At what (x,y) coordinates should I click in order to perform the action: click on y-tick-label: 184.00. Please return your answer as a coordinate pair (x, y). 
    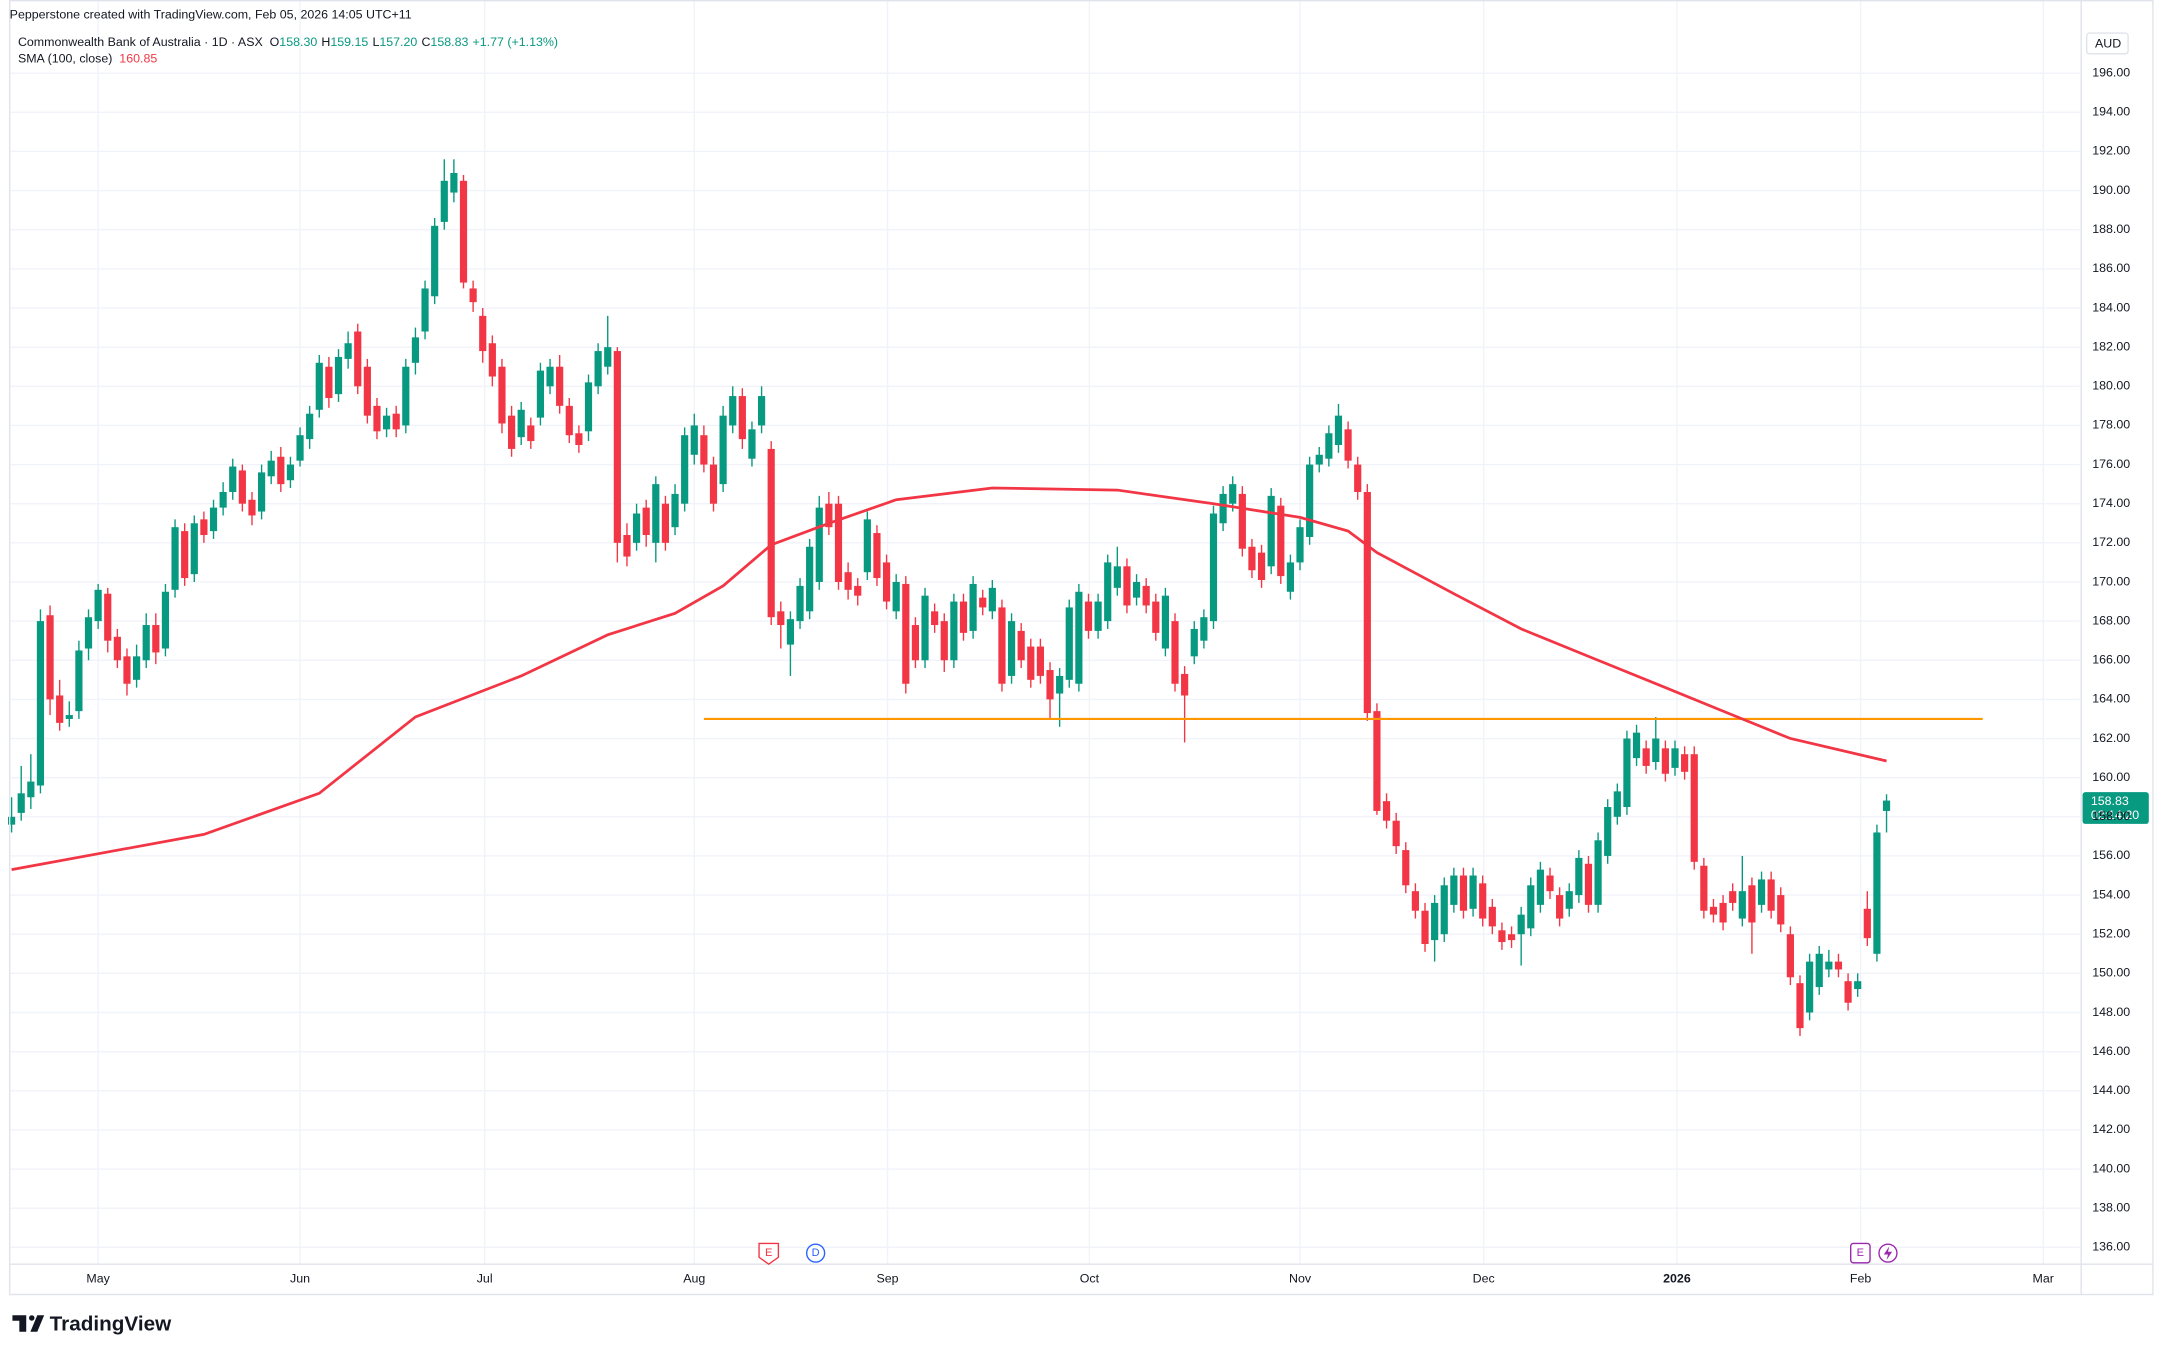
    Looking at the image, I should click on (2111, 307).